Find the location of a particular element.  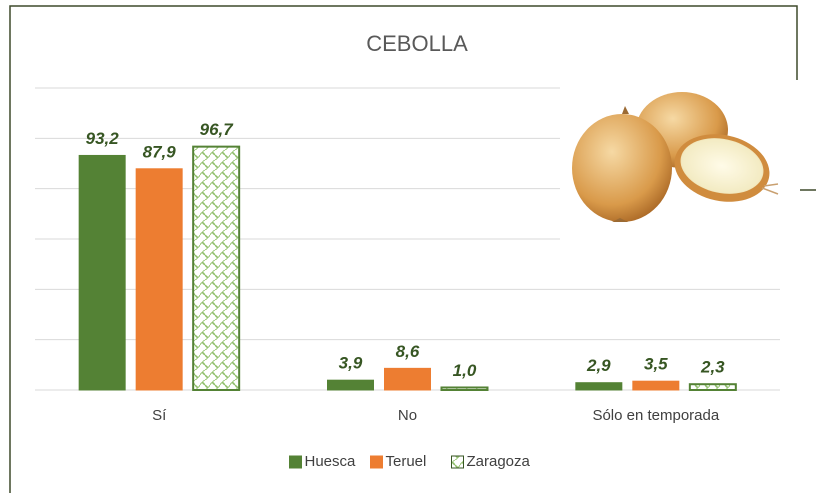

value-label: 96,7 is located at coordinates (217, 129).